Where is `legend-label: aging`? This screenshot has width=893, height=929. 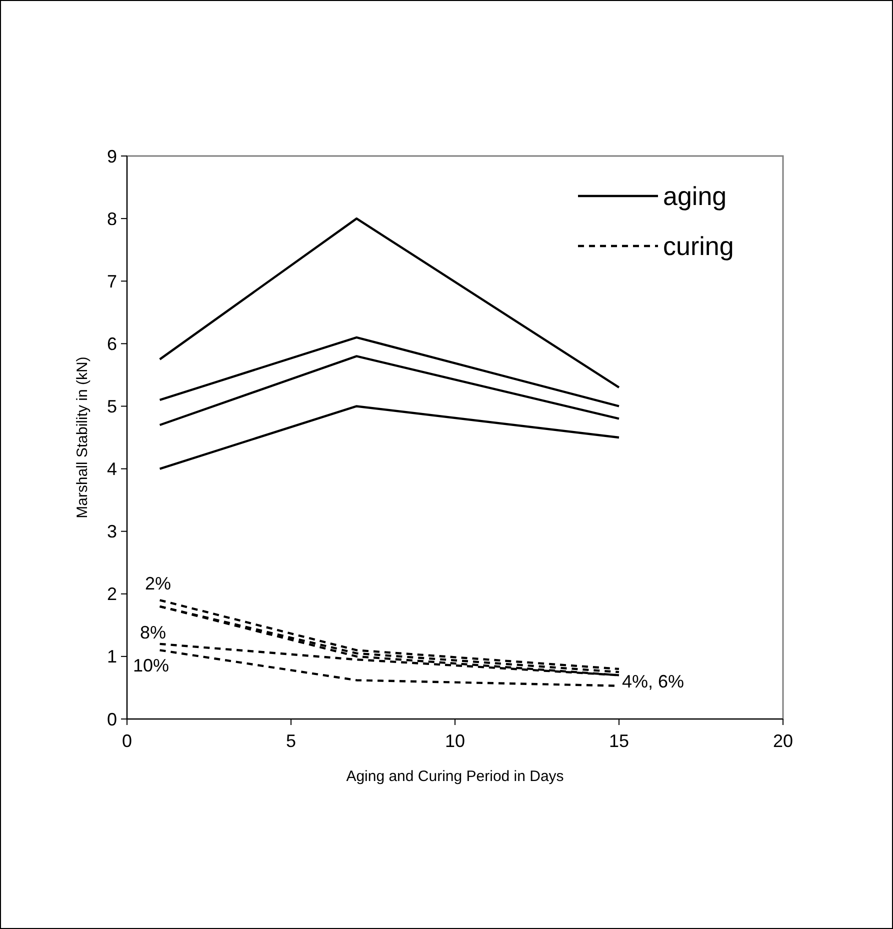 legend-label: aging is located at coordinates (695, 196).